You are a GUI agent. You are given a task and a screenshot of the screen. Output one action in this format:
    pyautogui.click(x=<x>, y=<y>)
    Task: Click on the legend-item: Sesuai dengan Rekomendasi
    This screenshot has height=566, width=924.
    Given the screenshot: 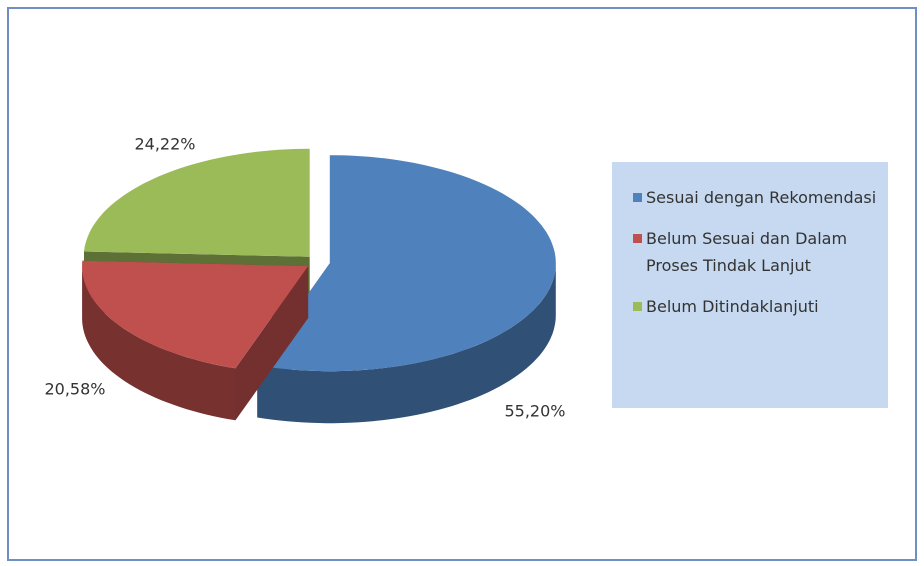 What is the action you would take?
    pyautogui.click(x=755, y=197)
    